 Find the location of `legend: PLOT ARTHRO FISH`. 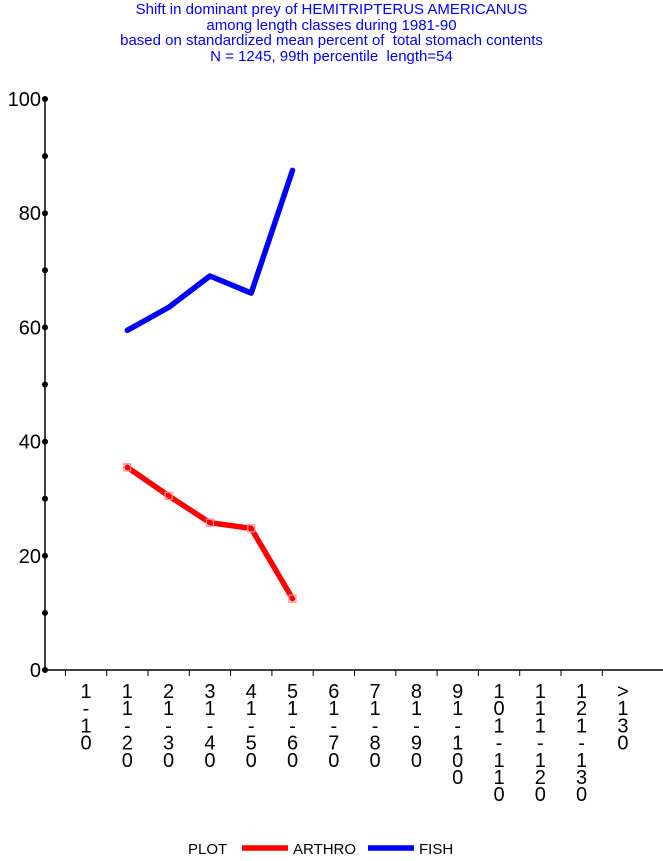

legend: PLOT ARTHRO FISH is located at coordinates (320, 849).